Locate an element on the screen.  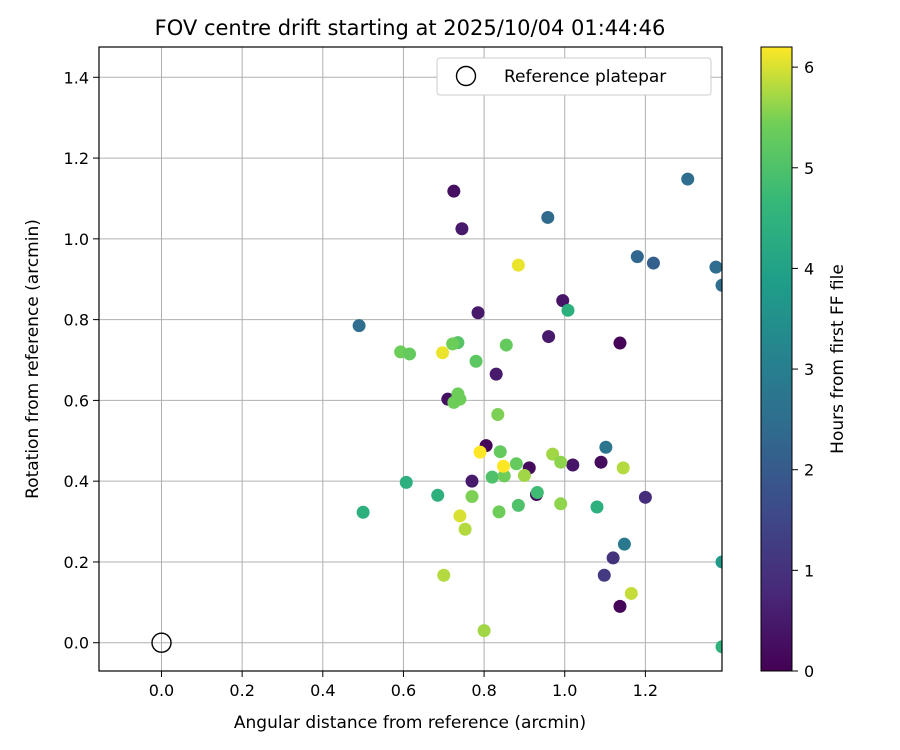
colorbar is located at coordinates (776, 359).